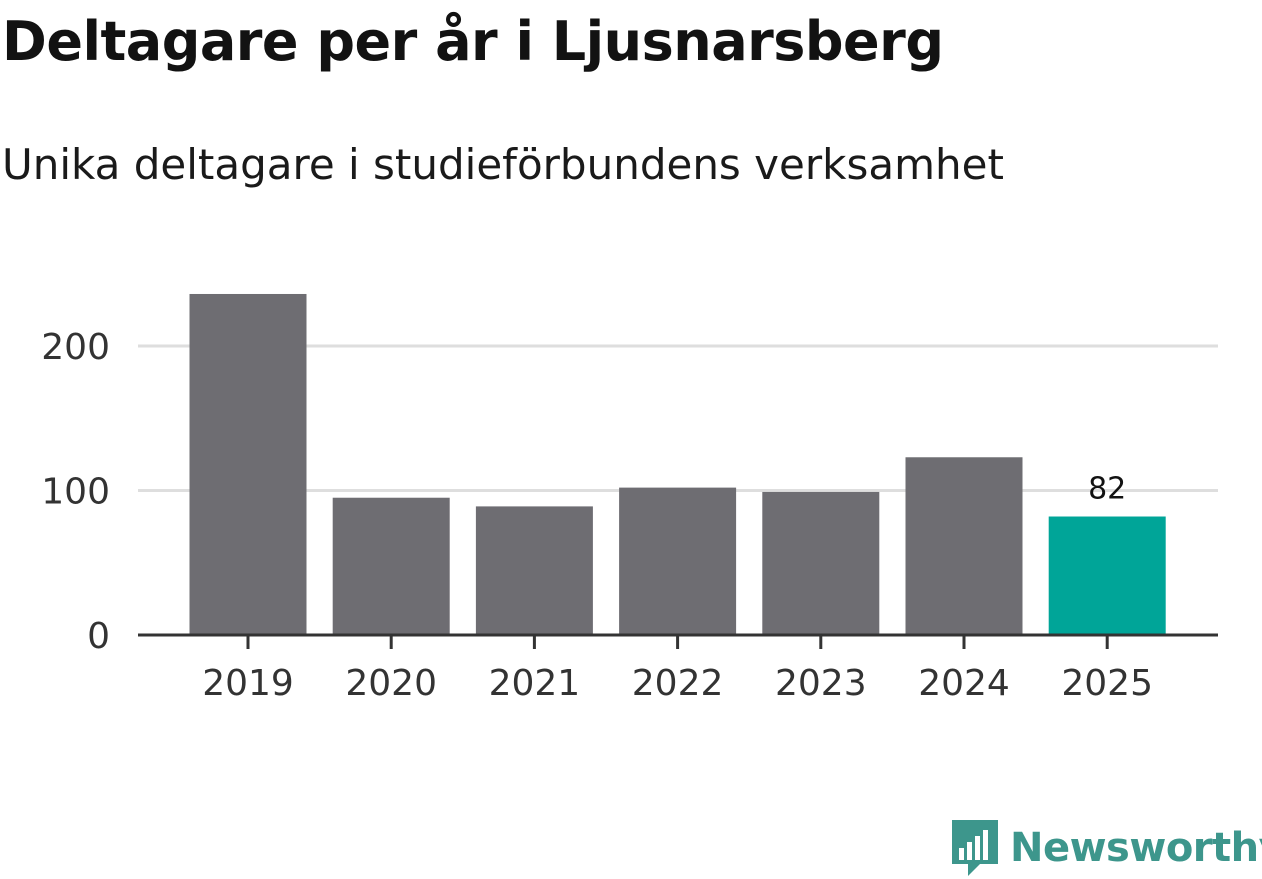 This screenshot has width=1262, height=879. Describe the element at coordinates (473, 41) in the screenshot. I see `chart-title: Deltagare per år i Ljusnarsberg` at that location.